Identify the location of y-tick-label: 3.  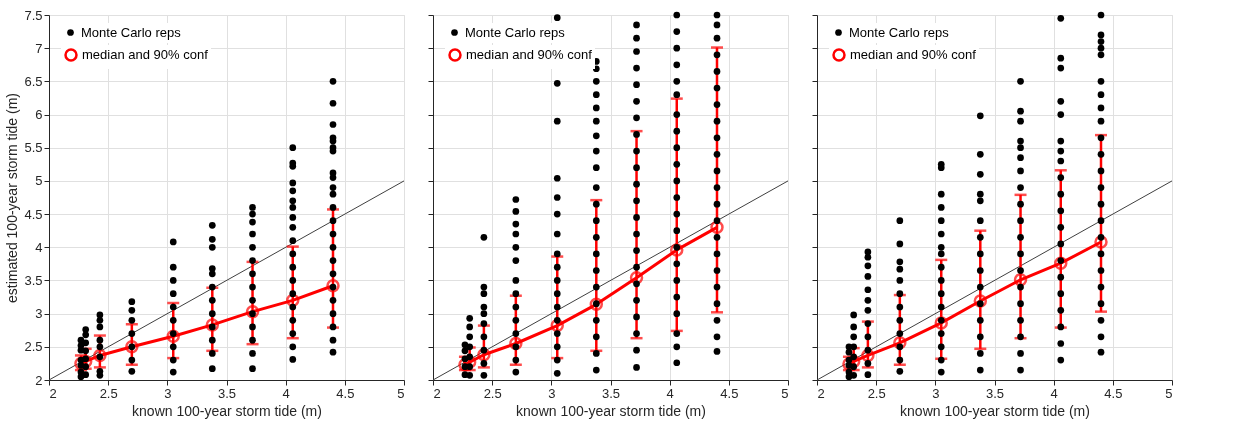
(39, 314).